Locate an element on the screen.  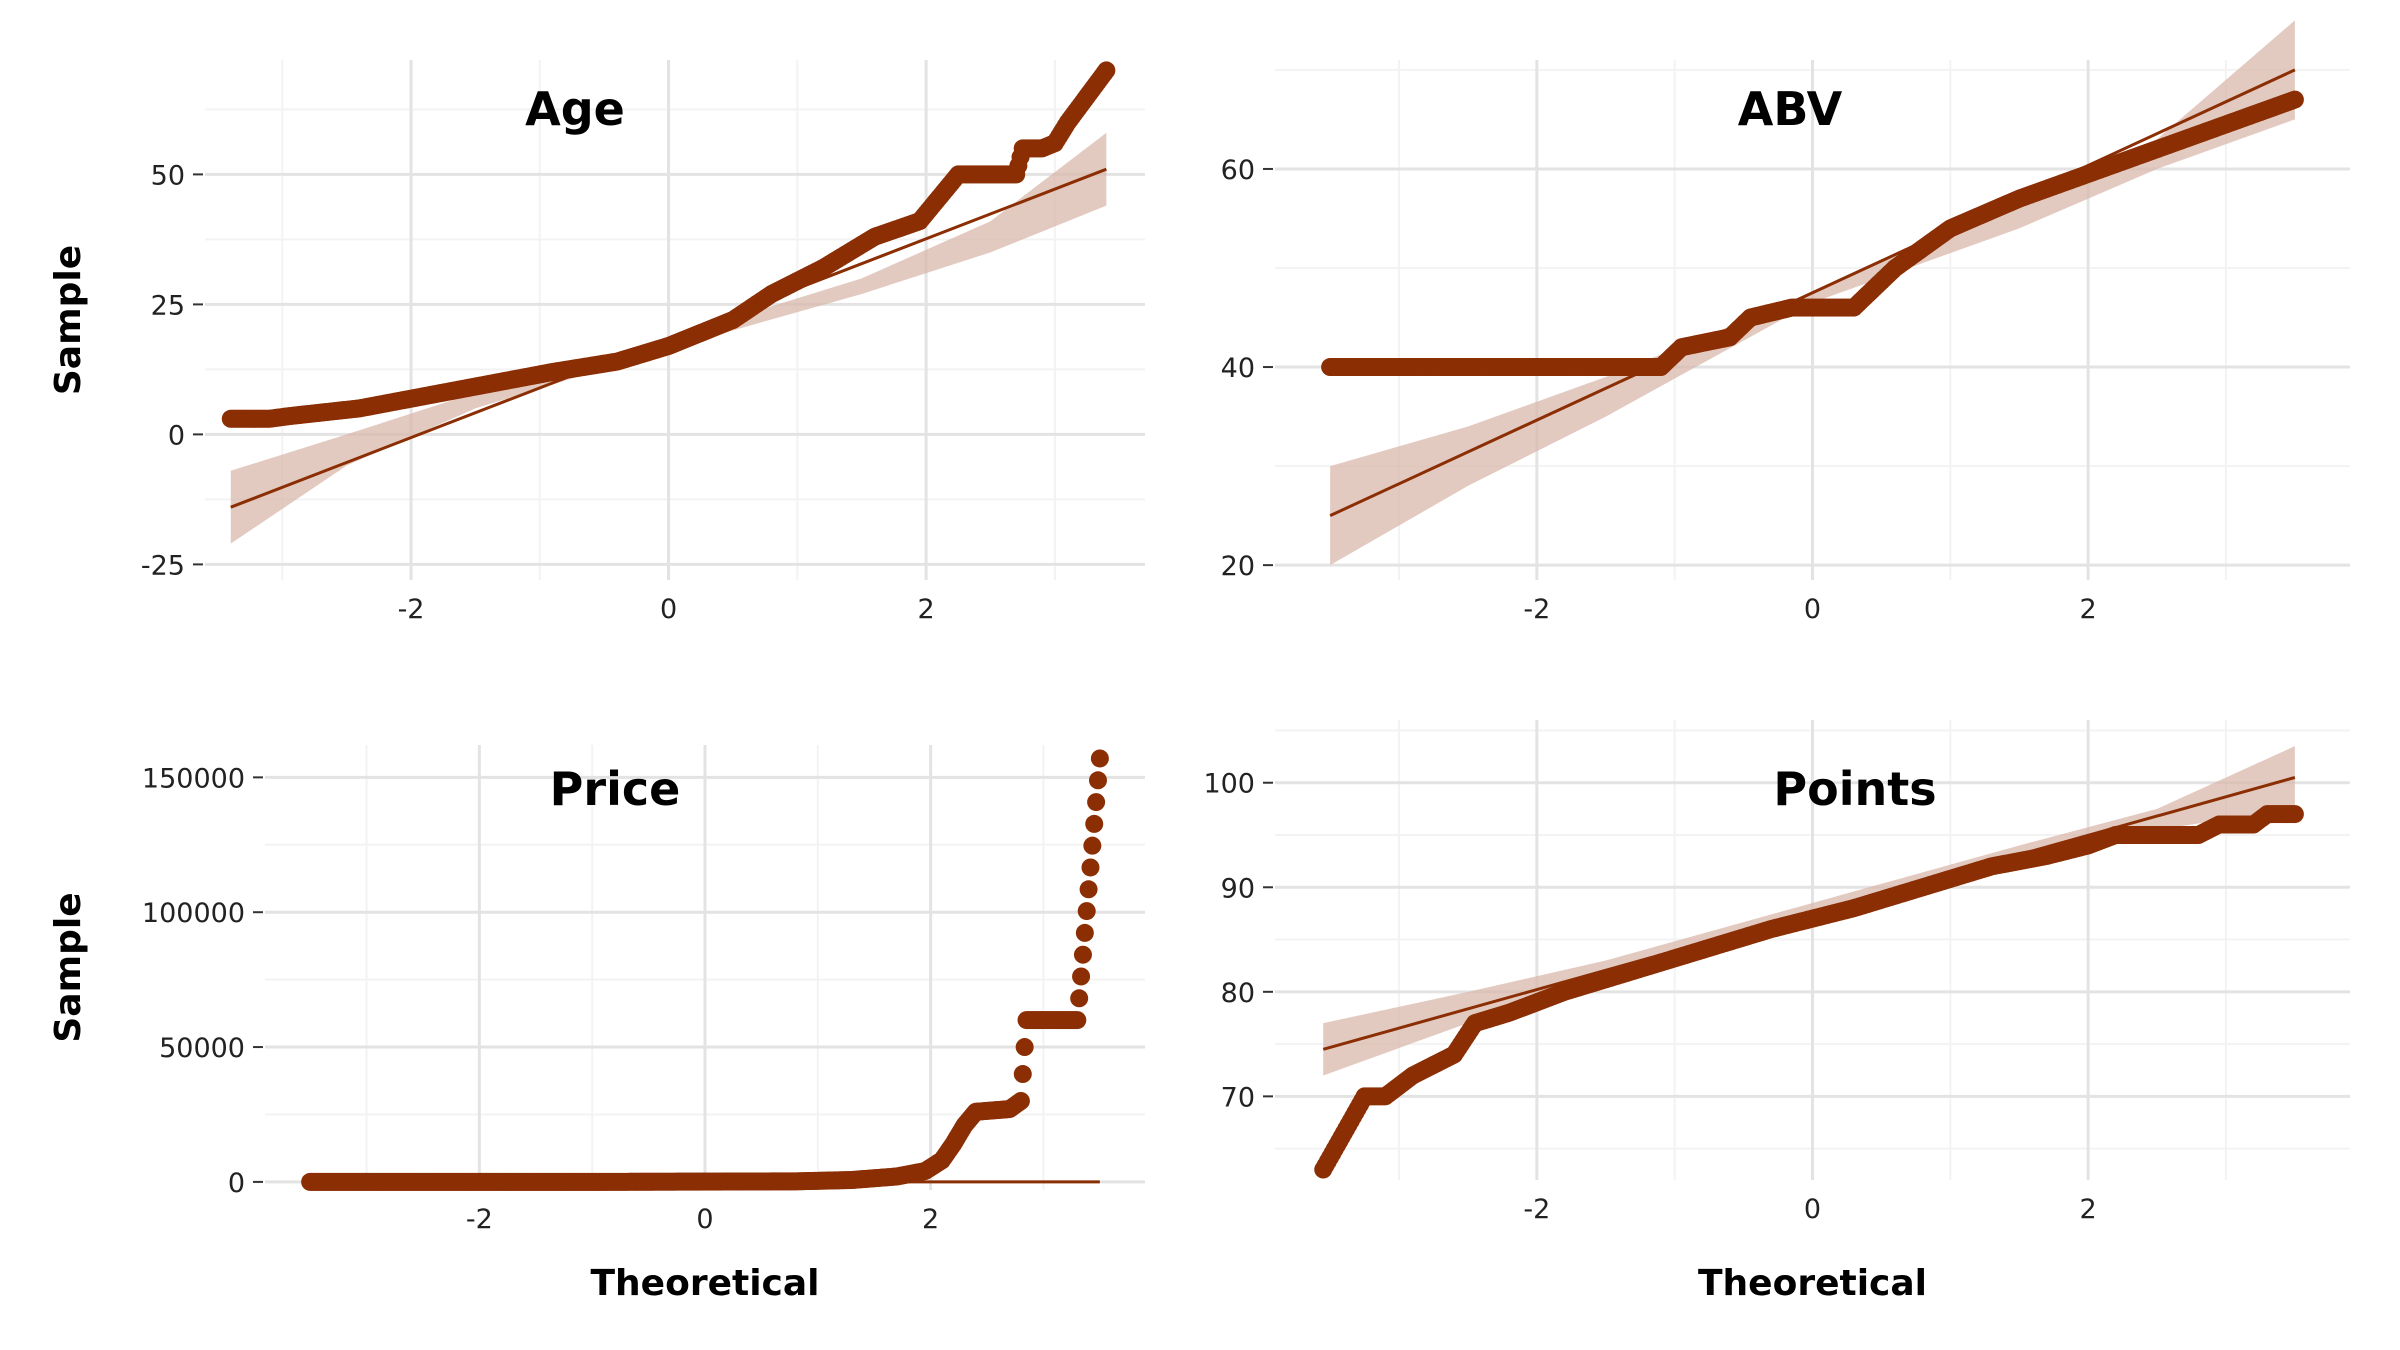
y-tick-label: 70 is located at coordinates (1238, 1097).